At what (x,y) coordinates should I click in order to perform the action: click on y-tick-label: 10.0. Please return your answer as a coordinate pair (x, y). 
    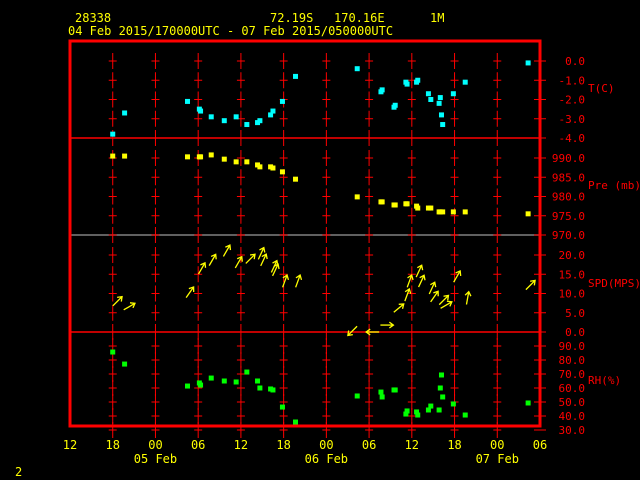
    Looking at the image, I should click on (572, 294).